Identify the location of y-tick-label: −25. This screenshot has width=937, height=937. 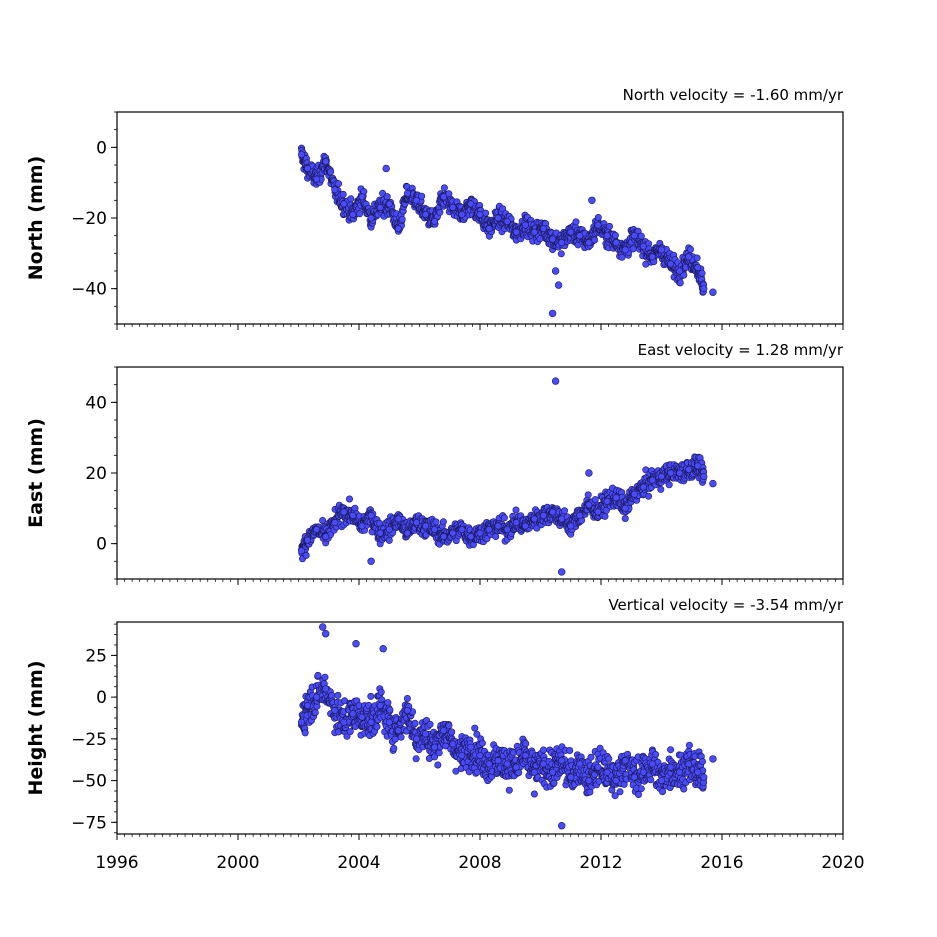
(89, 740).